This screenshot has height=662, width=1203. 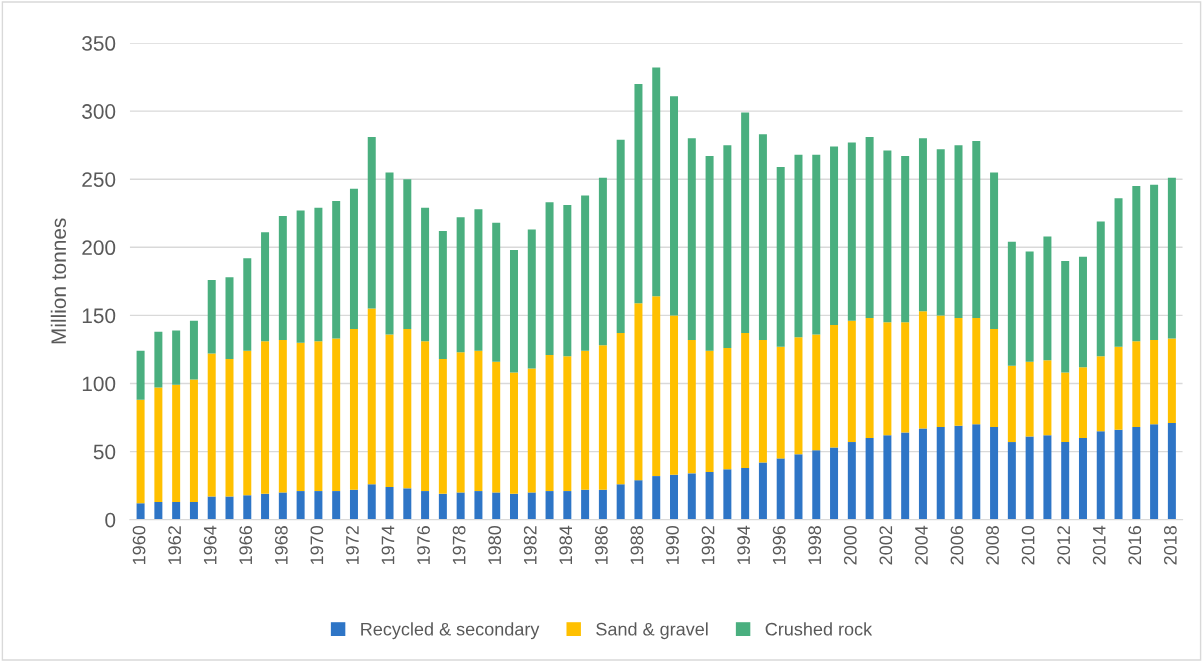 I want to click on x-tick-label: 2002, so click(x=886, y=545).